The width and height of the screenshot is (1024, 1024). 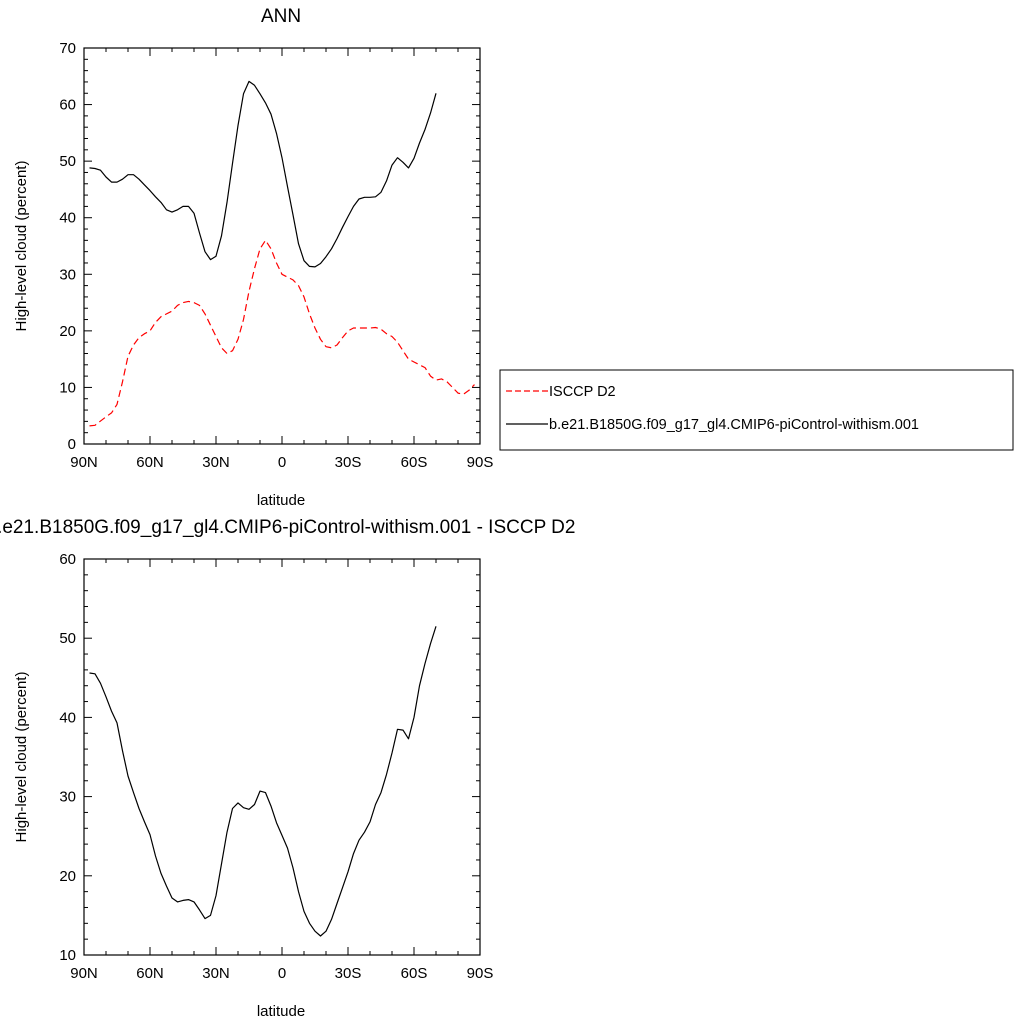 I want to click on x-axis-label-top: latitude, so click(x=281, y=500).